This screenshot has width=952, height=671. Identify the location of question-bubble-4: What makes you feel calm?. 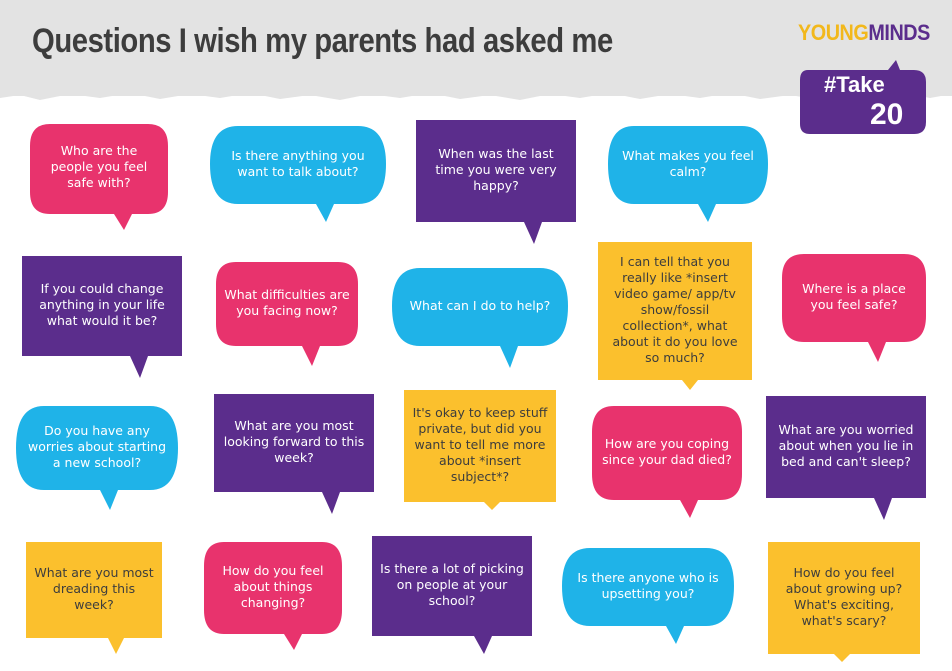
(688, 174).